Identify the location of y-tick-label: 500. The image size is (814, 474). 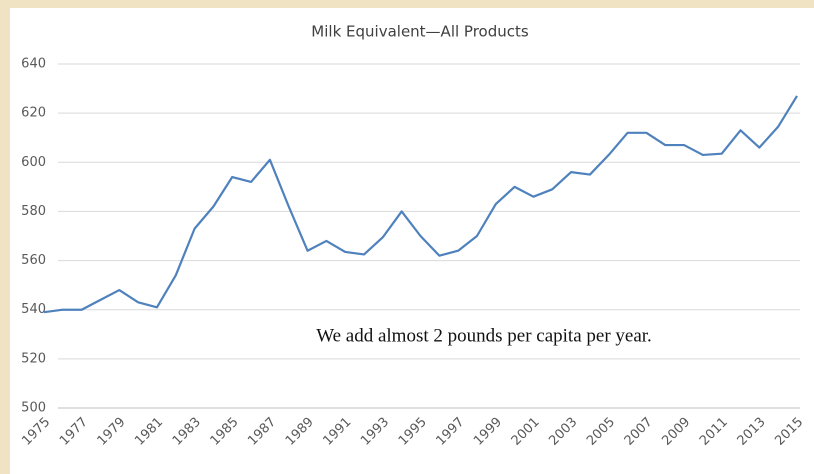
(33, 408).